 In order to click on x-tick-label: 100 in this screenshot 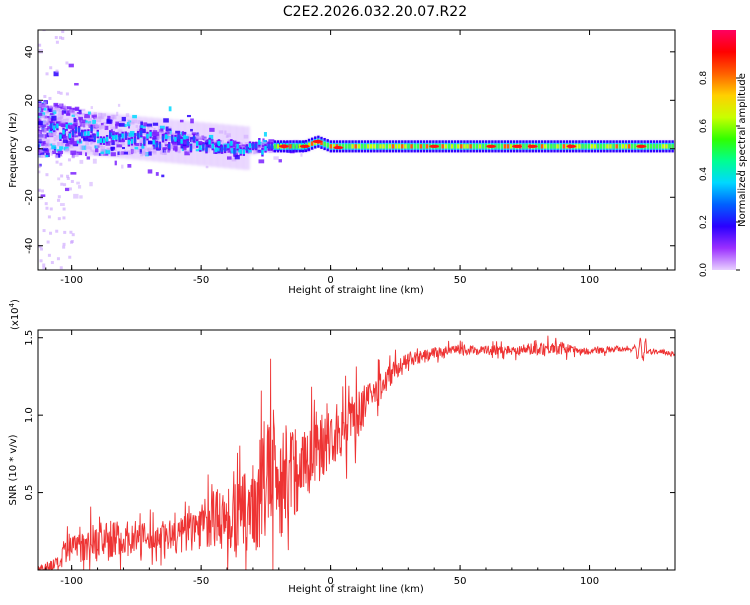, I will do `click(589, 280)`.